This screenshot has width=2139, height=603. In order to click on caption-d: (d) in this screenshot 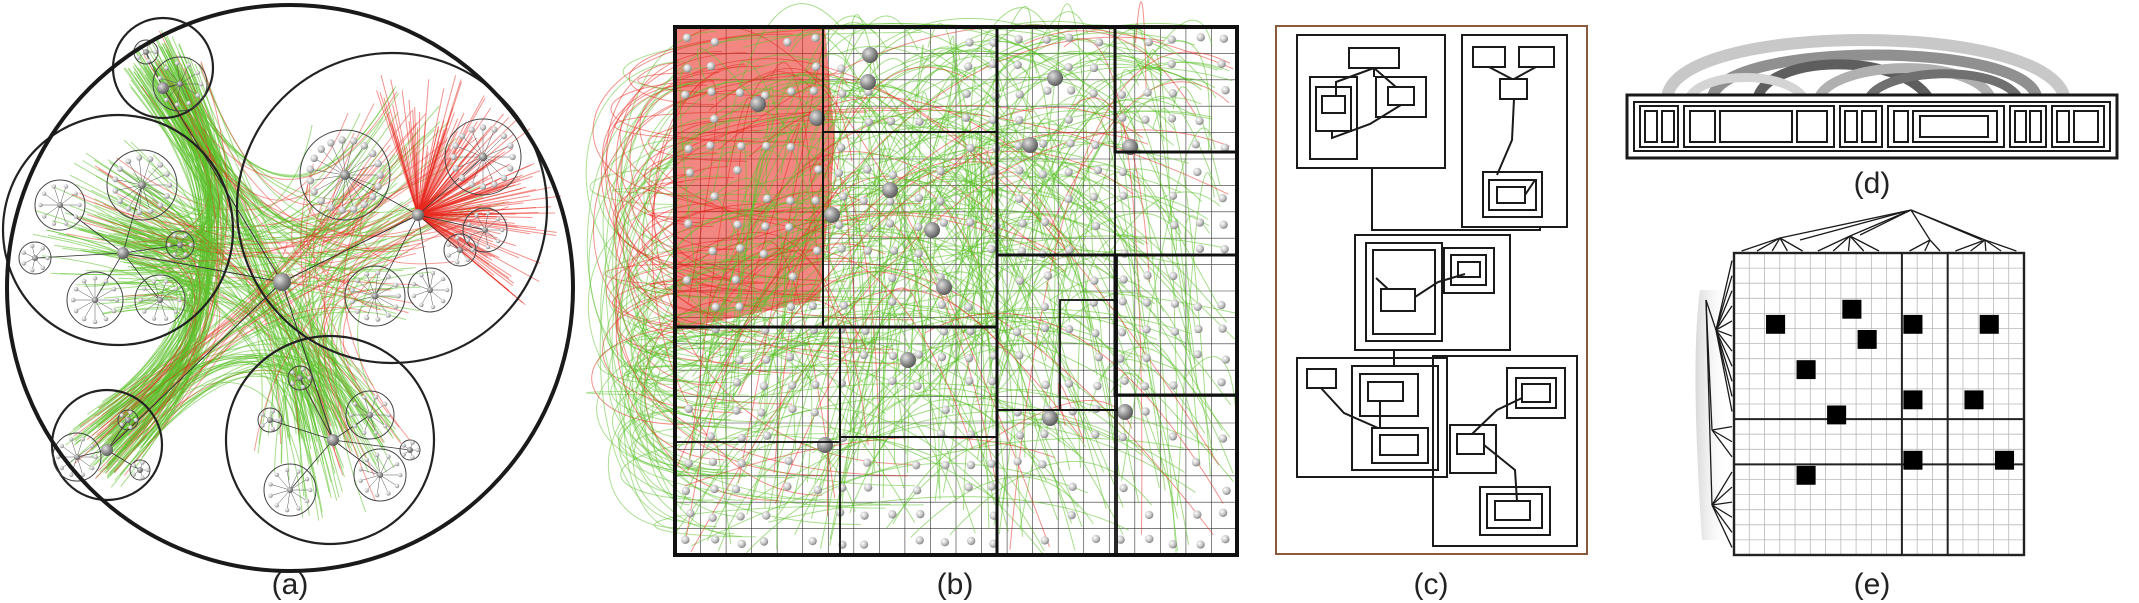, I will do `click(1872, 183)`.